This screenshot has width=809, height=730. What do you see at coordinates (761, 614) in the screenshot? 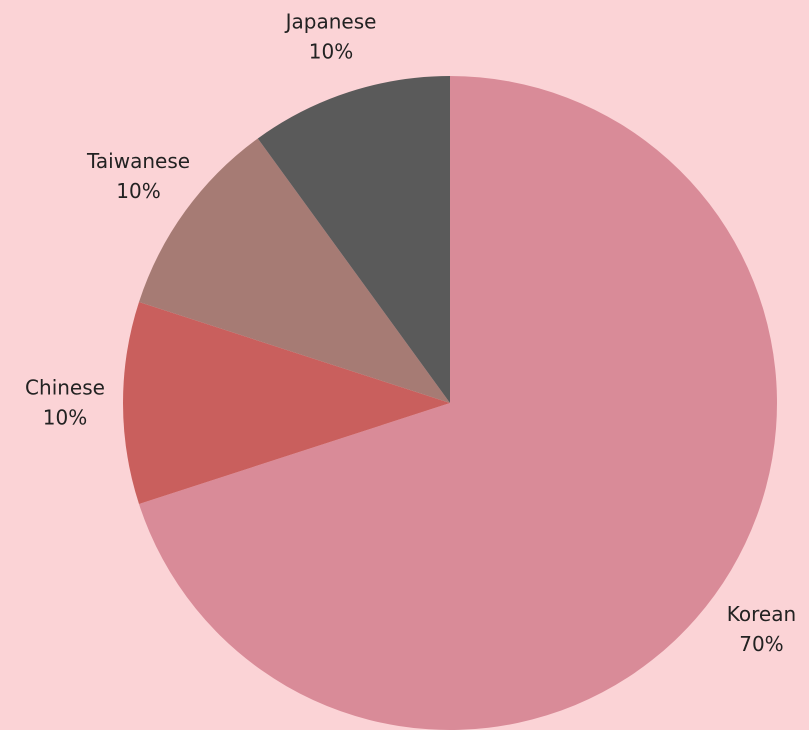
I see `slice-label: Korean` at bounding box center [761, 614].